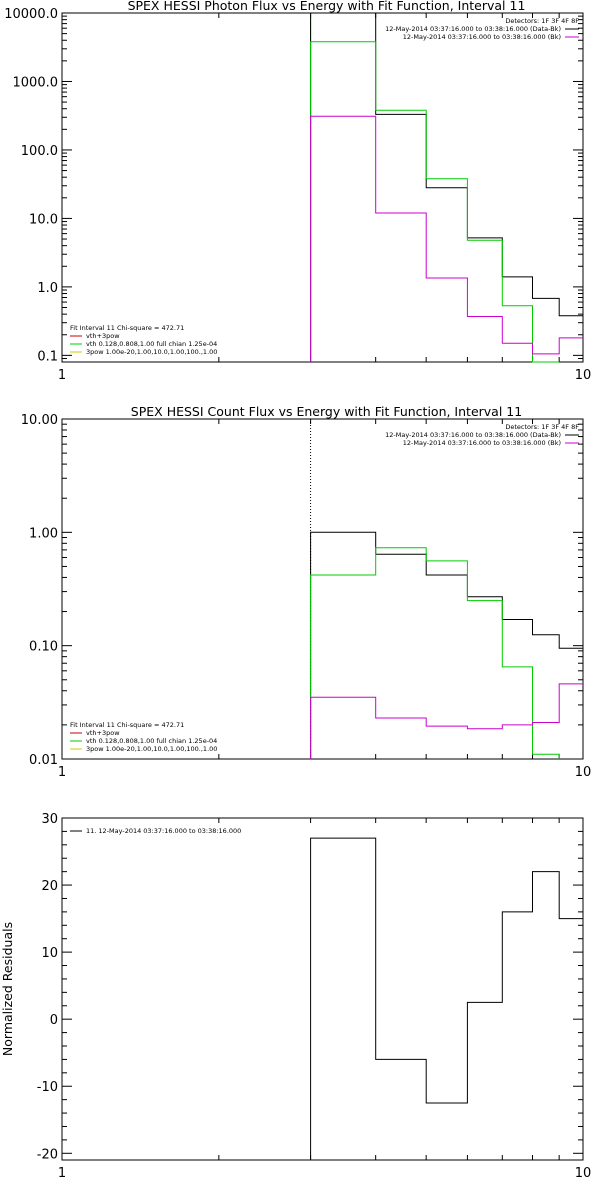 This screenshot has width=600, height=1200. Describe the element at coordinates (49, 886) in the screenshot. I see `y-tick-label: 20` at that location.